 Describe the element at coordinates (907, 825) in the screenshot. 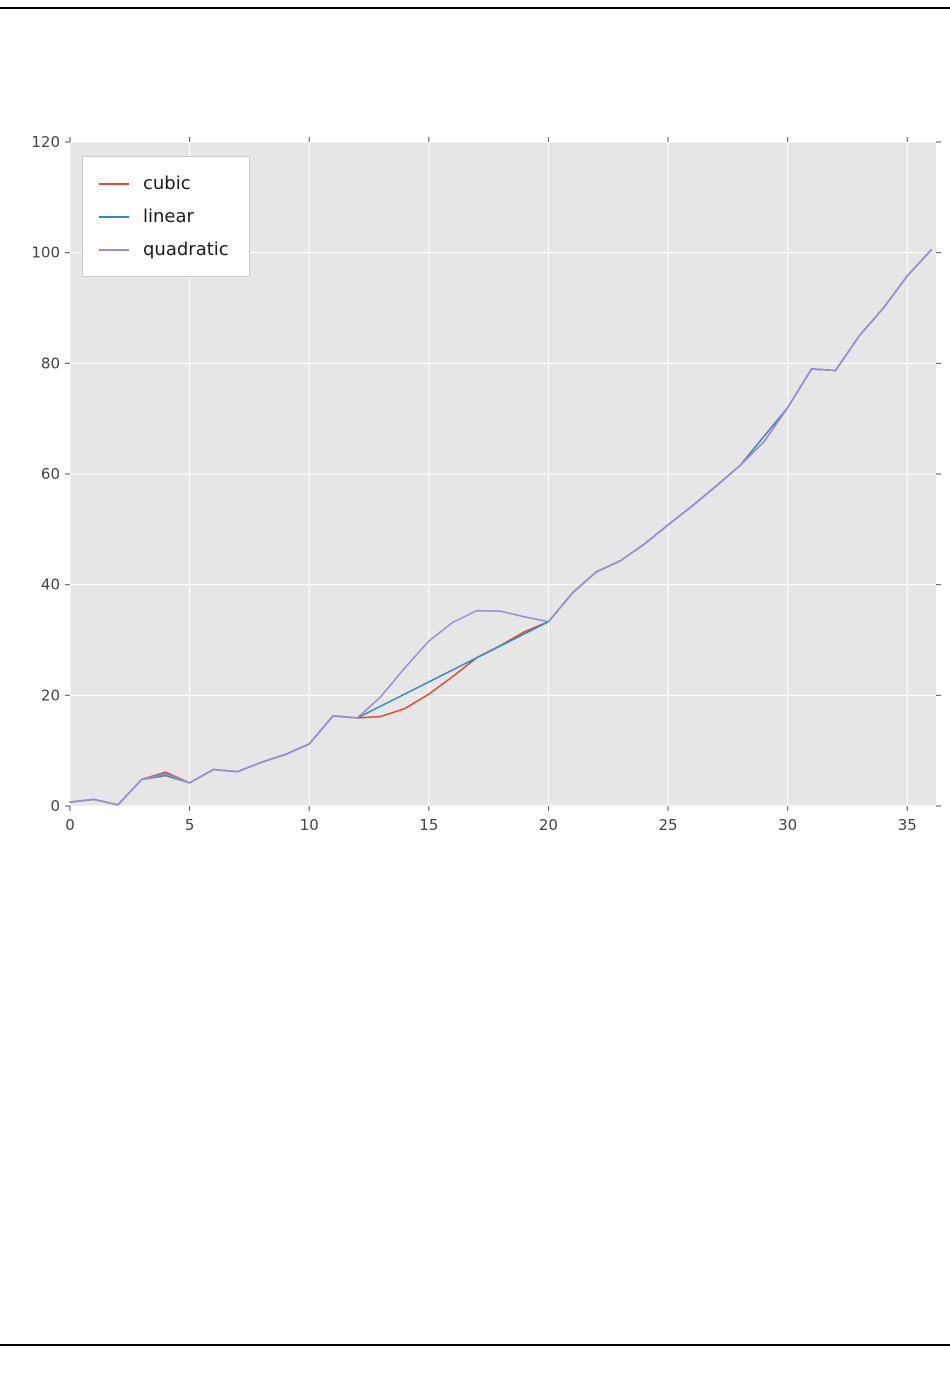

I see `x-tick-label: 35` at that location.